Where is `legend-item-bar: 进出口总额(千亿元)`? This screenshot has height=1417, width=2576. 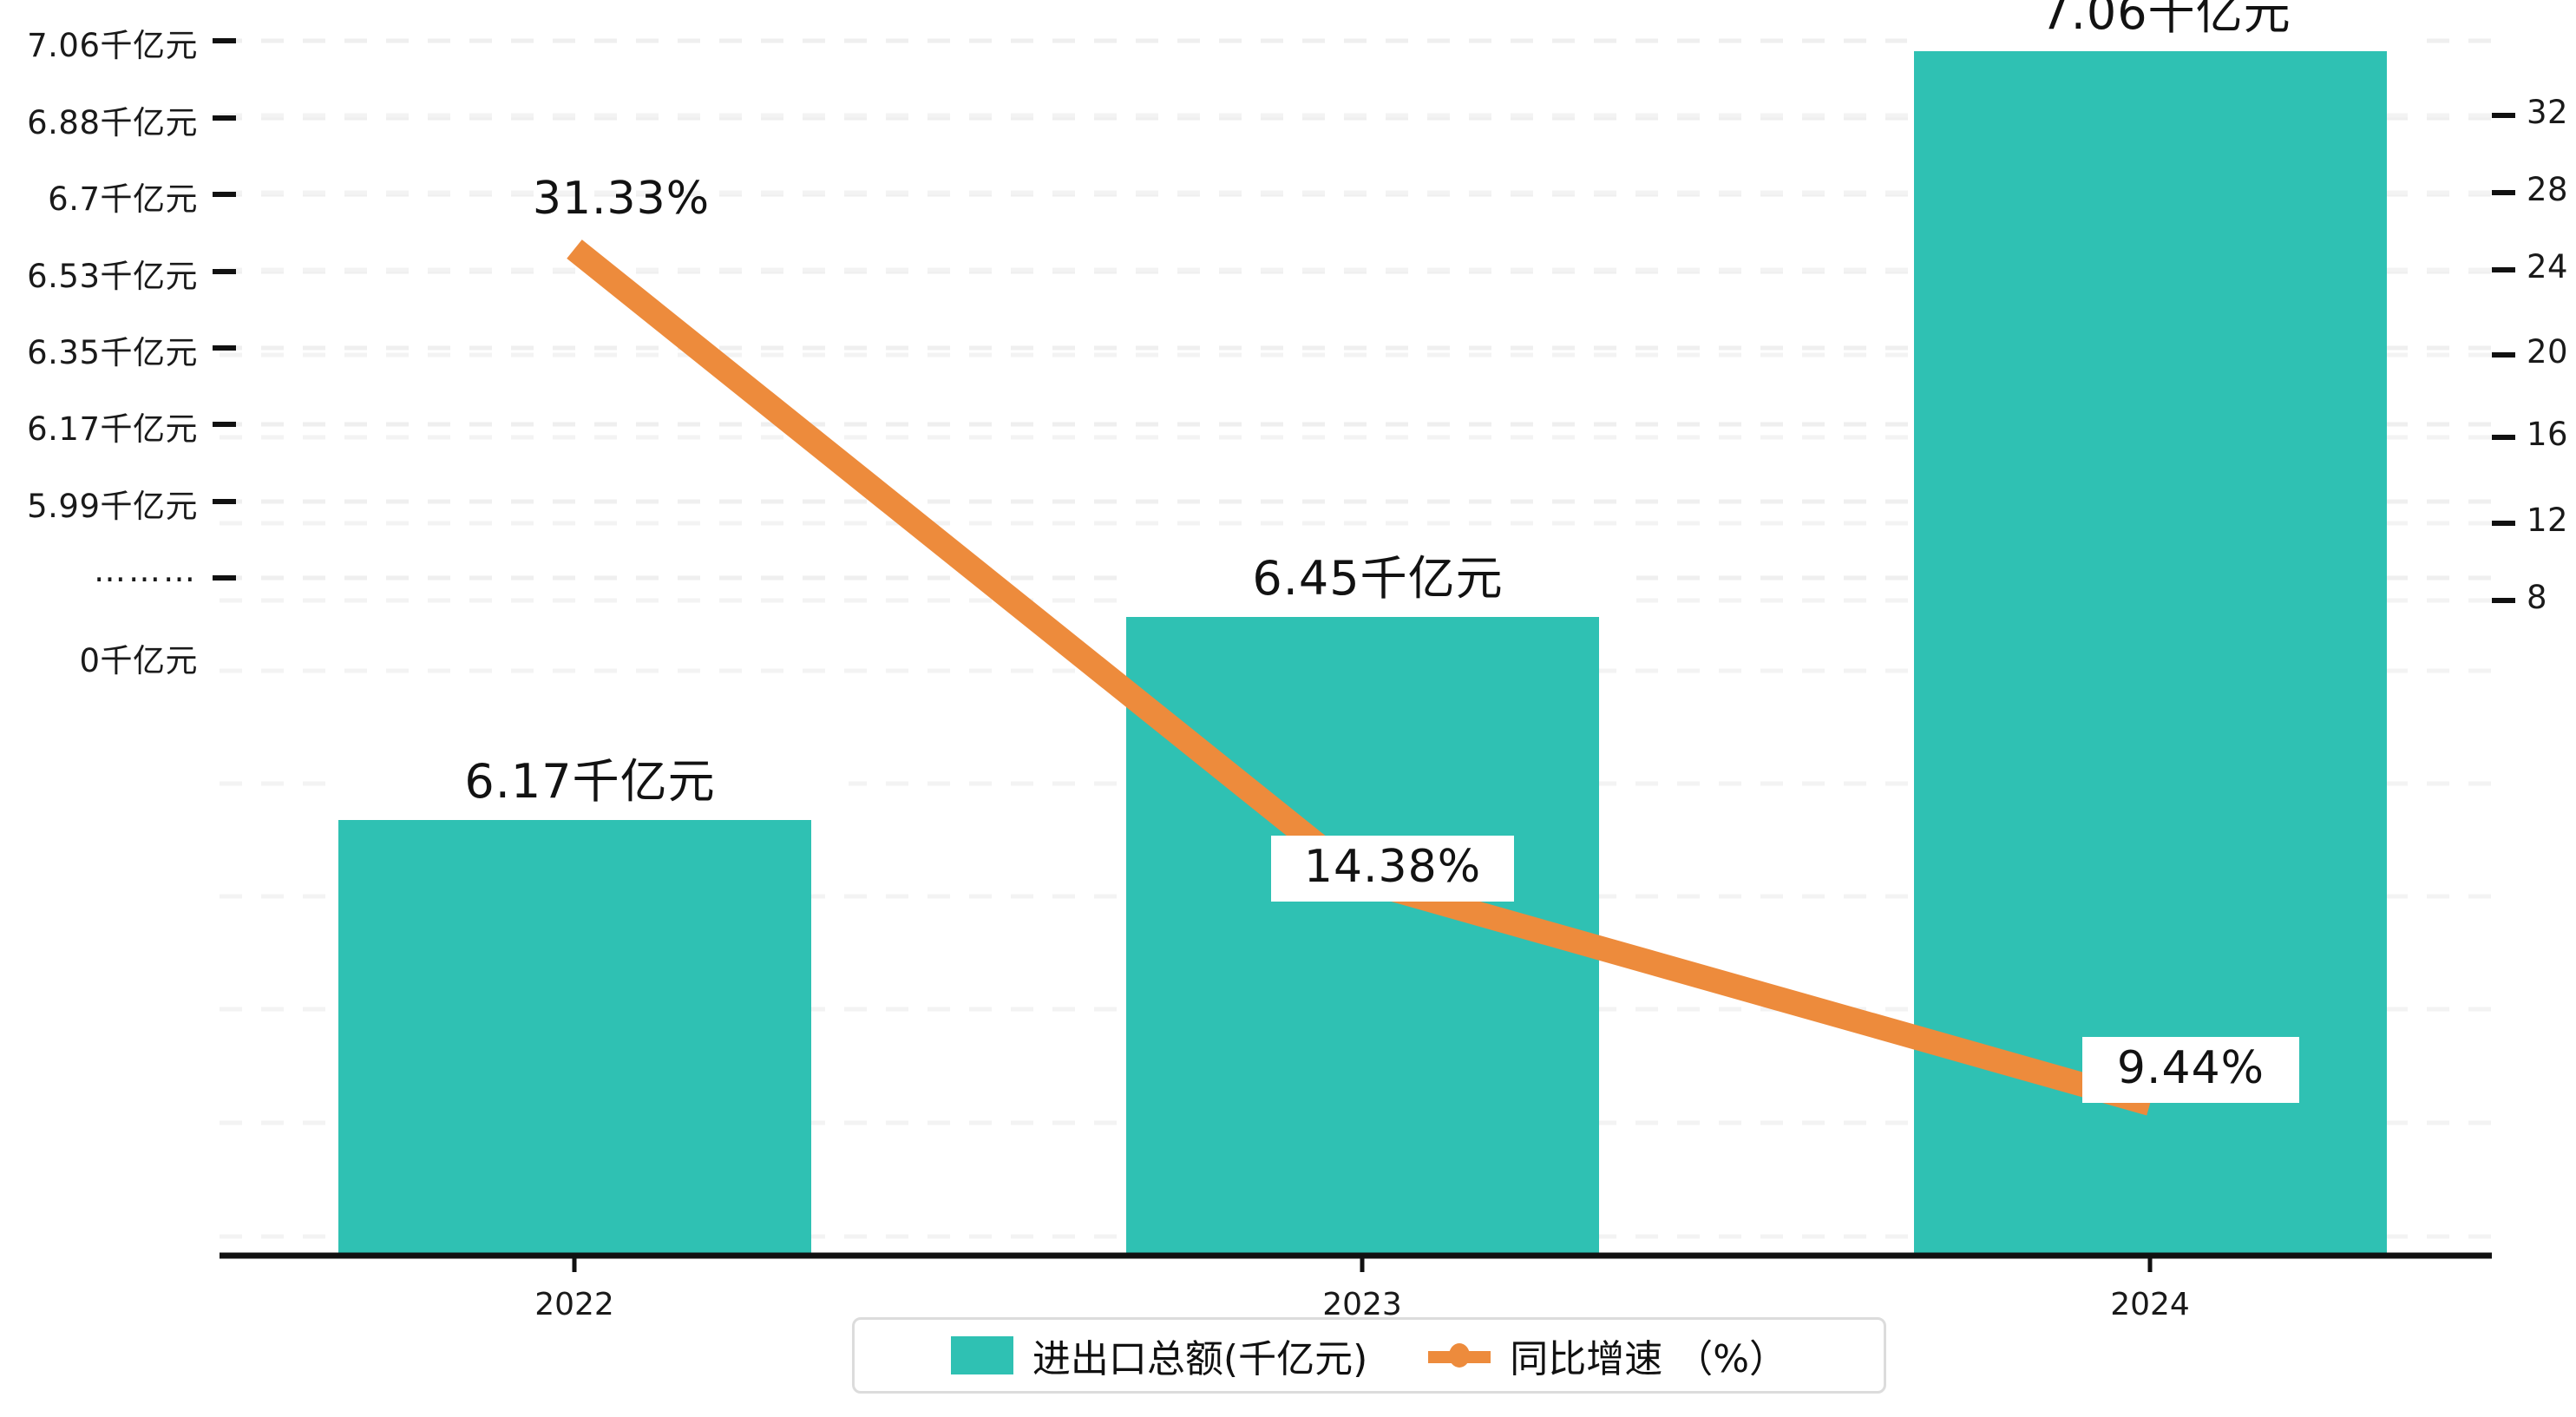
legend-item-bar: 进出口总额(千亿元) is located at coordinates (1159, 1355).